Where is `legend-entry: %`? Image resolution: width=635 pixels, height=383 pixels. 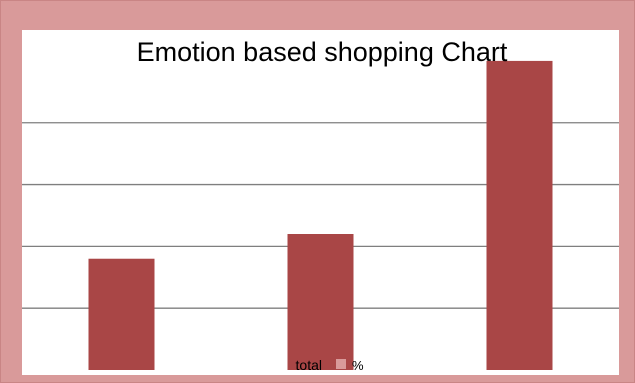 legend-entry: % is located at coordinates (358, 365).